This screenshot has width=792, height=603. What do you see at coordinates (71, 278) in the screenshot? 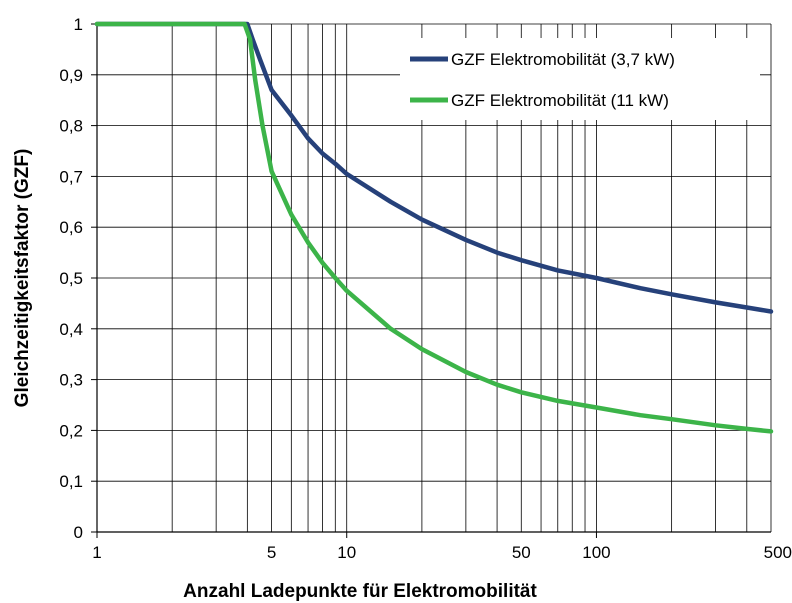
I see `y-tick-label: 0,5` at bounding box center [71, 278].